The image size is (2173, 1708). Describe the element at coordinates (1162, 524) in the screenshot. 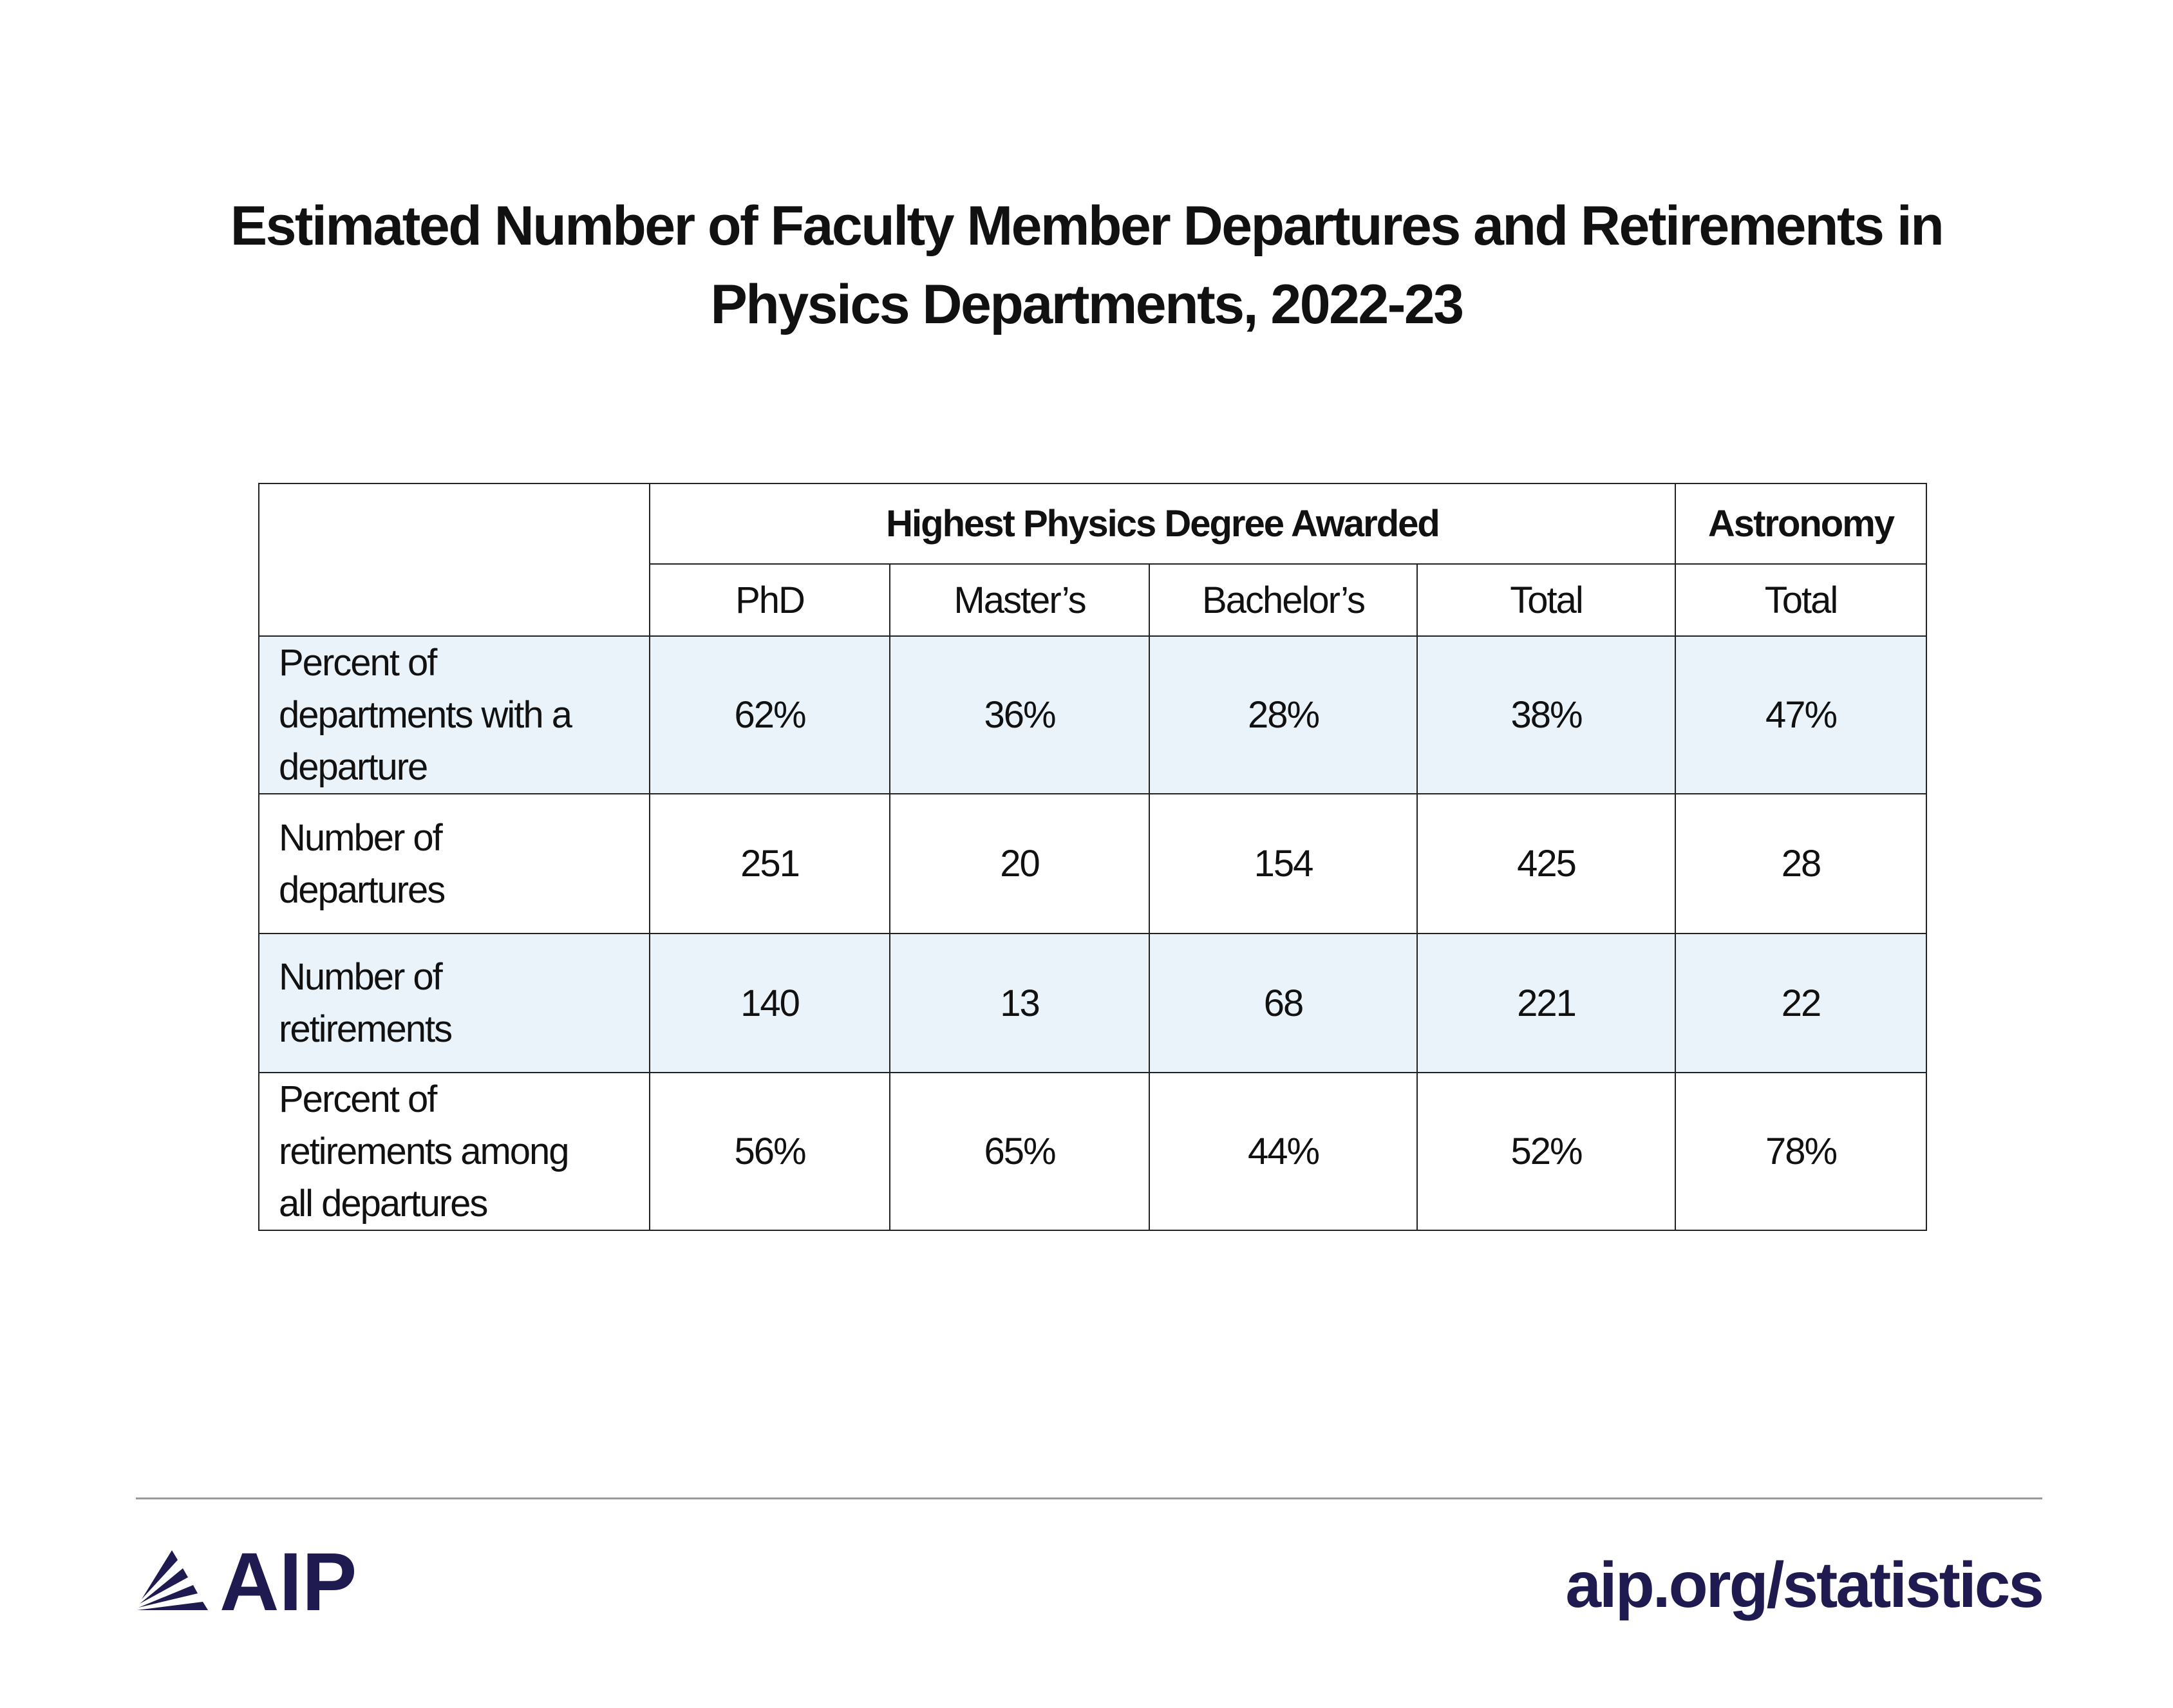

I see `group-header-physics: Highest Physics Degree Awarded` at that location.